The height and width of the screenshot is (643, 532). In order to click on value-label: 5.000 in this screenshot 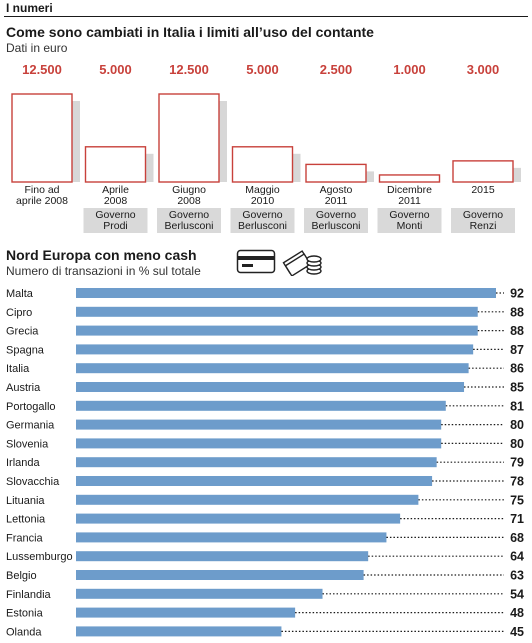, I will do `click(115, 69)`.